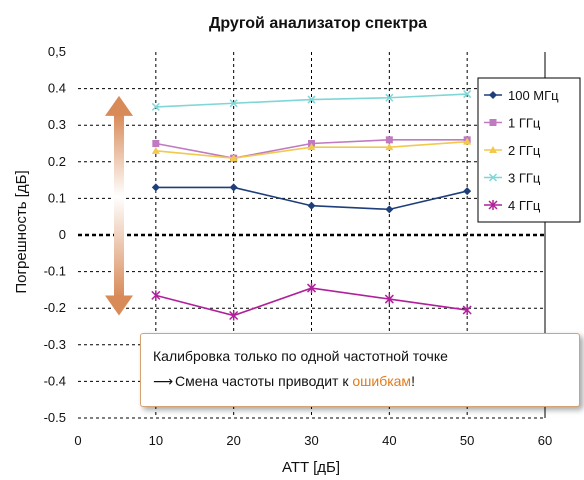  I want to click on y-tick-labels: 0,5 0.4 0.3 0.2 0.1 0 -0.1 -0.2 -0.3 -0.4 -0.5, so click(55, 234).